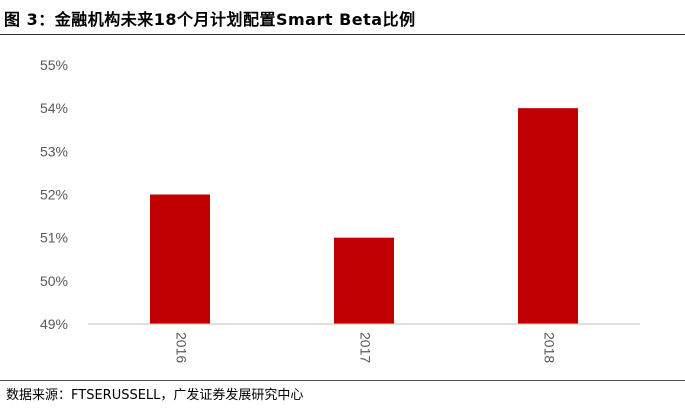 The width and height of the screenshot is (685, 411). I want to click on y-tick-label: 55%, so click(54, 65).